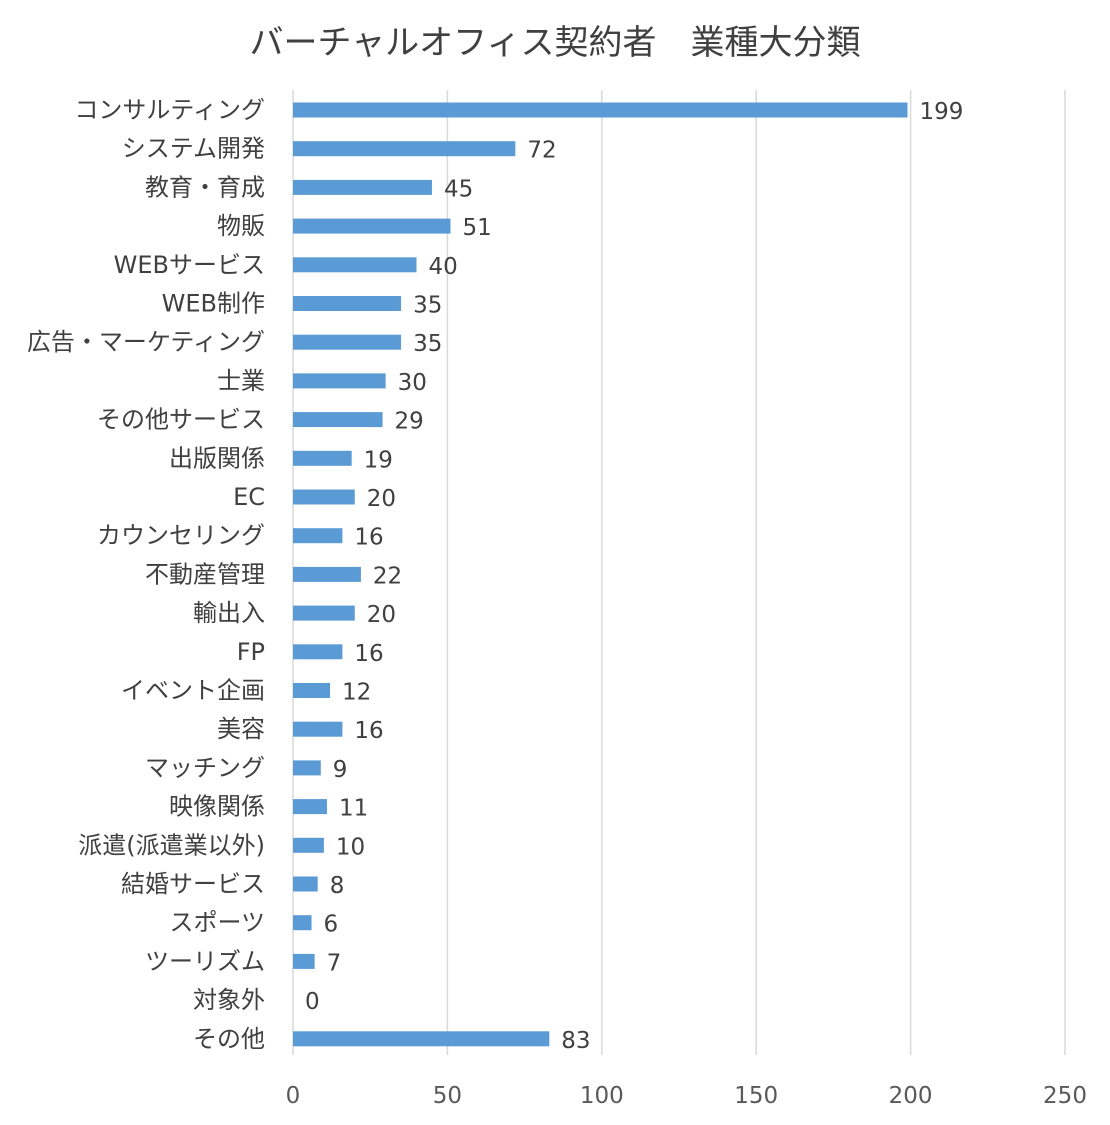  I want to click on category-label: その他, so click(229, 1039).